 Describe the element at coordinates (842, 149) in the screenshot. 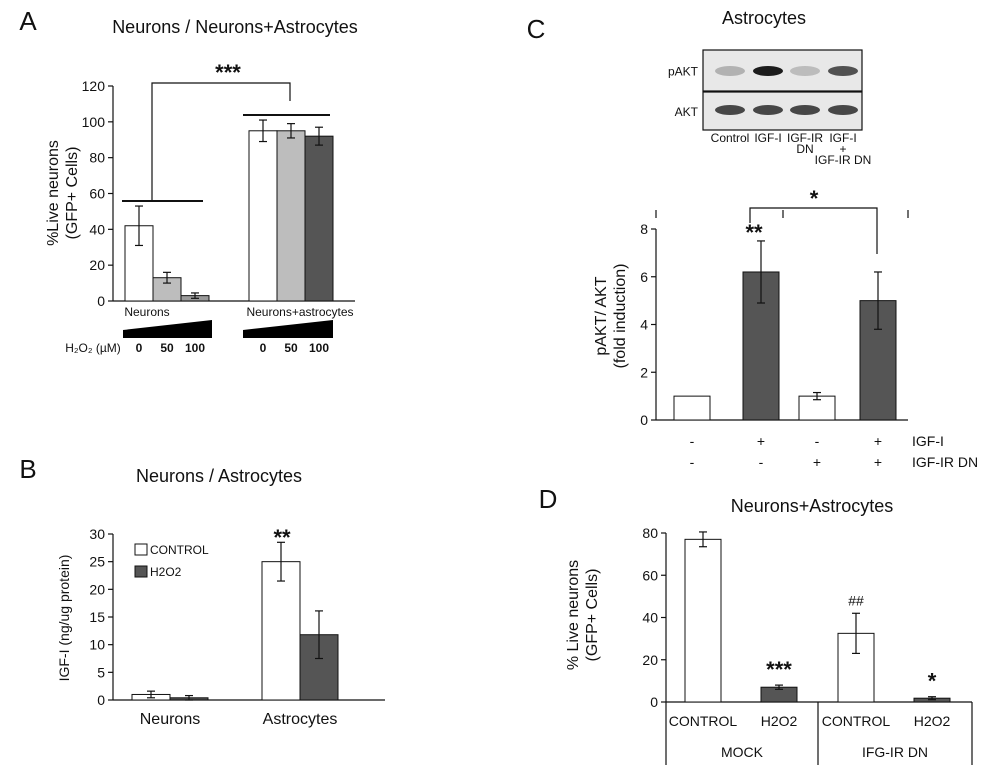

I see `panel-c-lane-label: +` at that location.